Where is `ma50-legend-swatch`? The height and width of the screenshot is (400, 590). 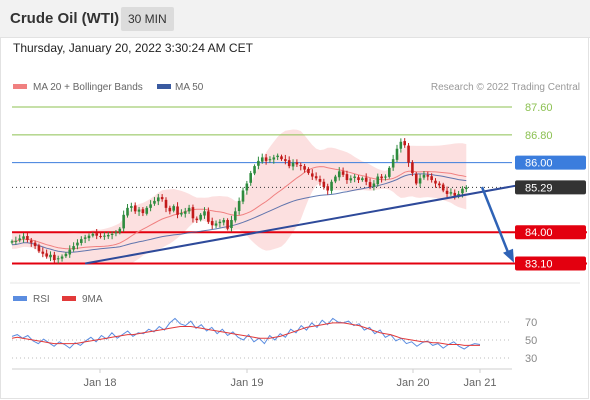 ma50-legend-swatch is located at coordinates (164, 86).